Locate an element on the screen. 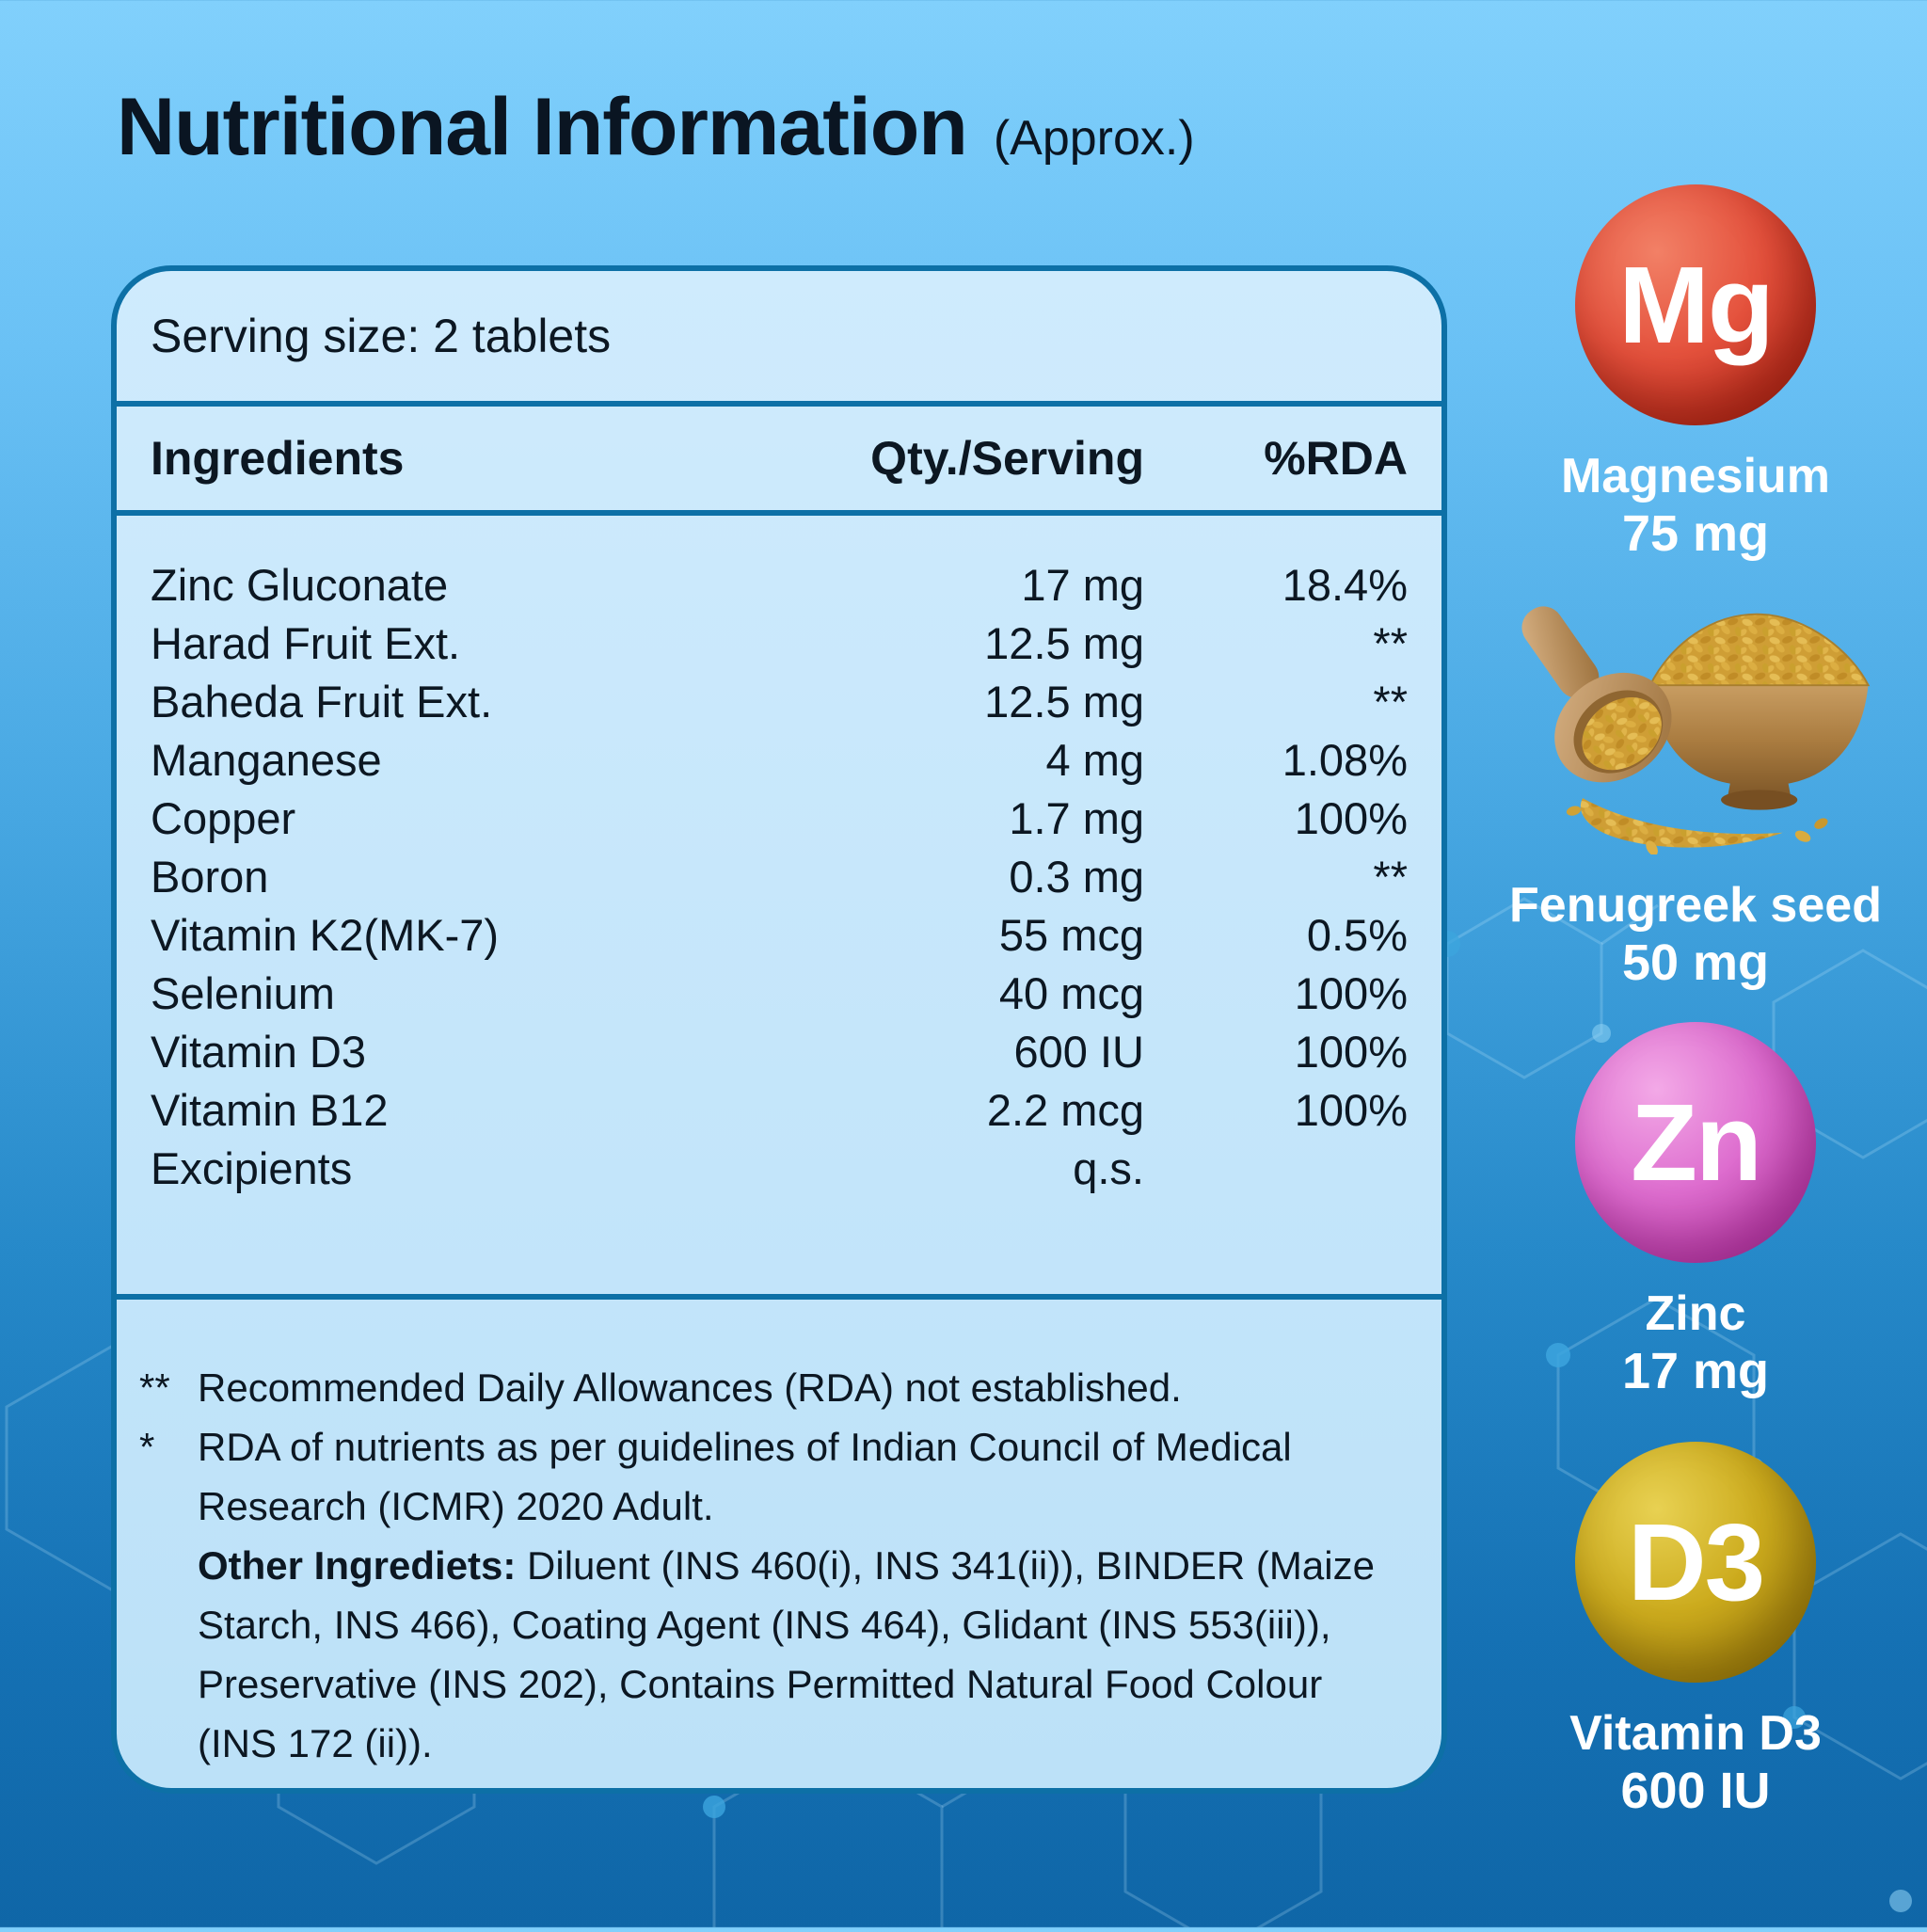 The width and height of the screenshot is (1927, 1932). badge-magnesium: Mg Magnesium 75 mg is located at coordinates (1695, 373).